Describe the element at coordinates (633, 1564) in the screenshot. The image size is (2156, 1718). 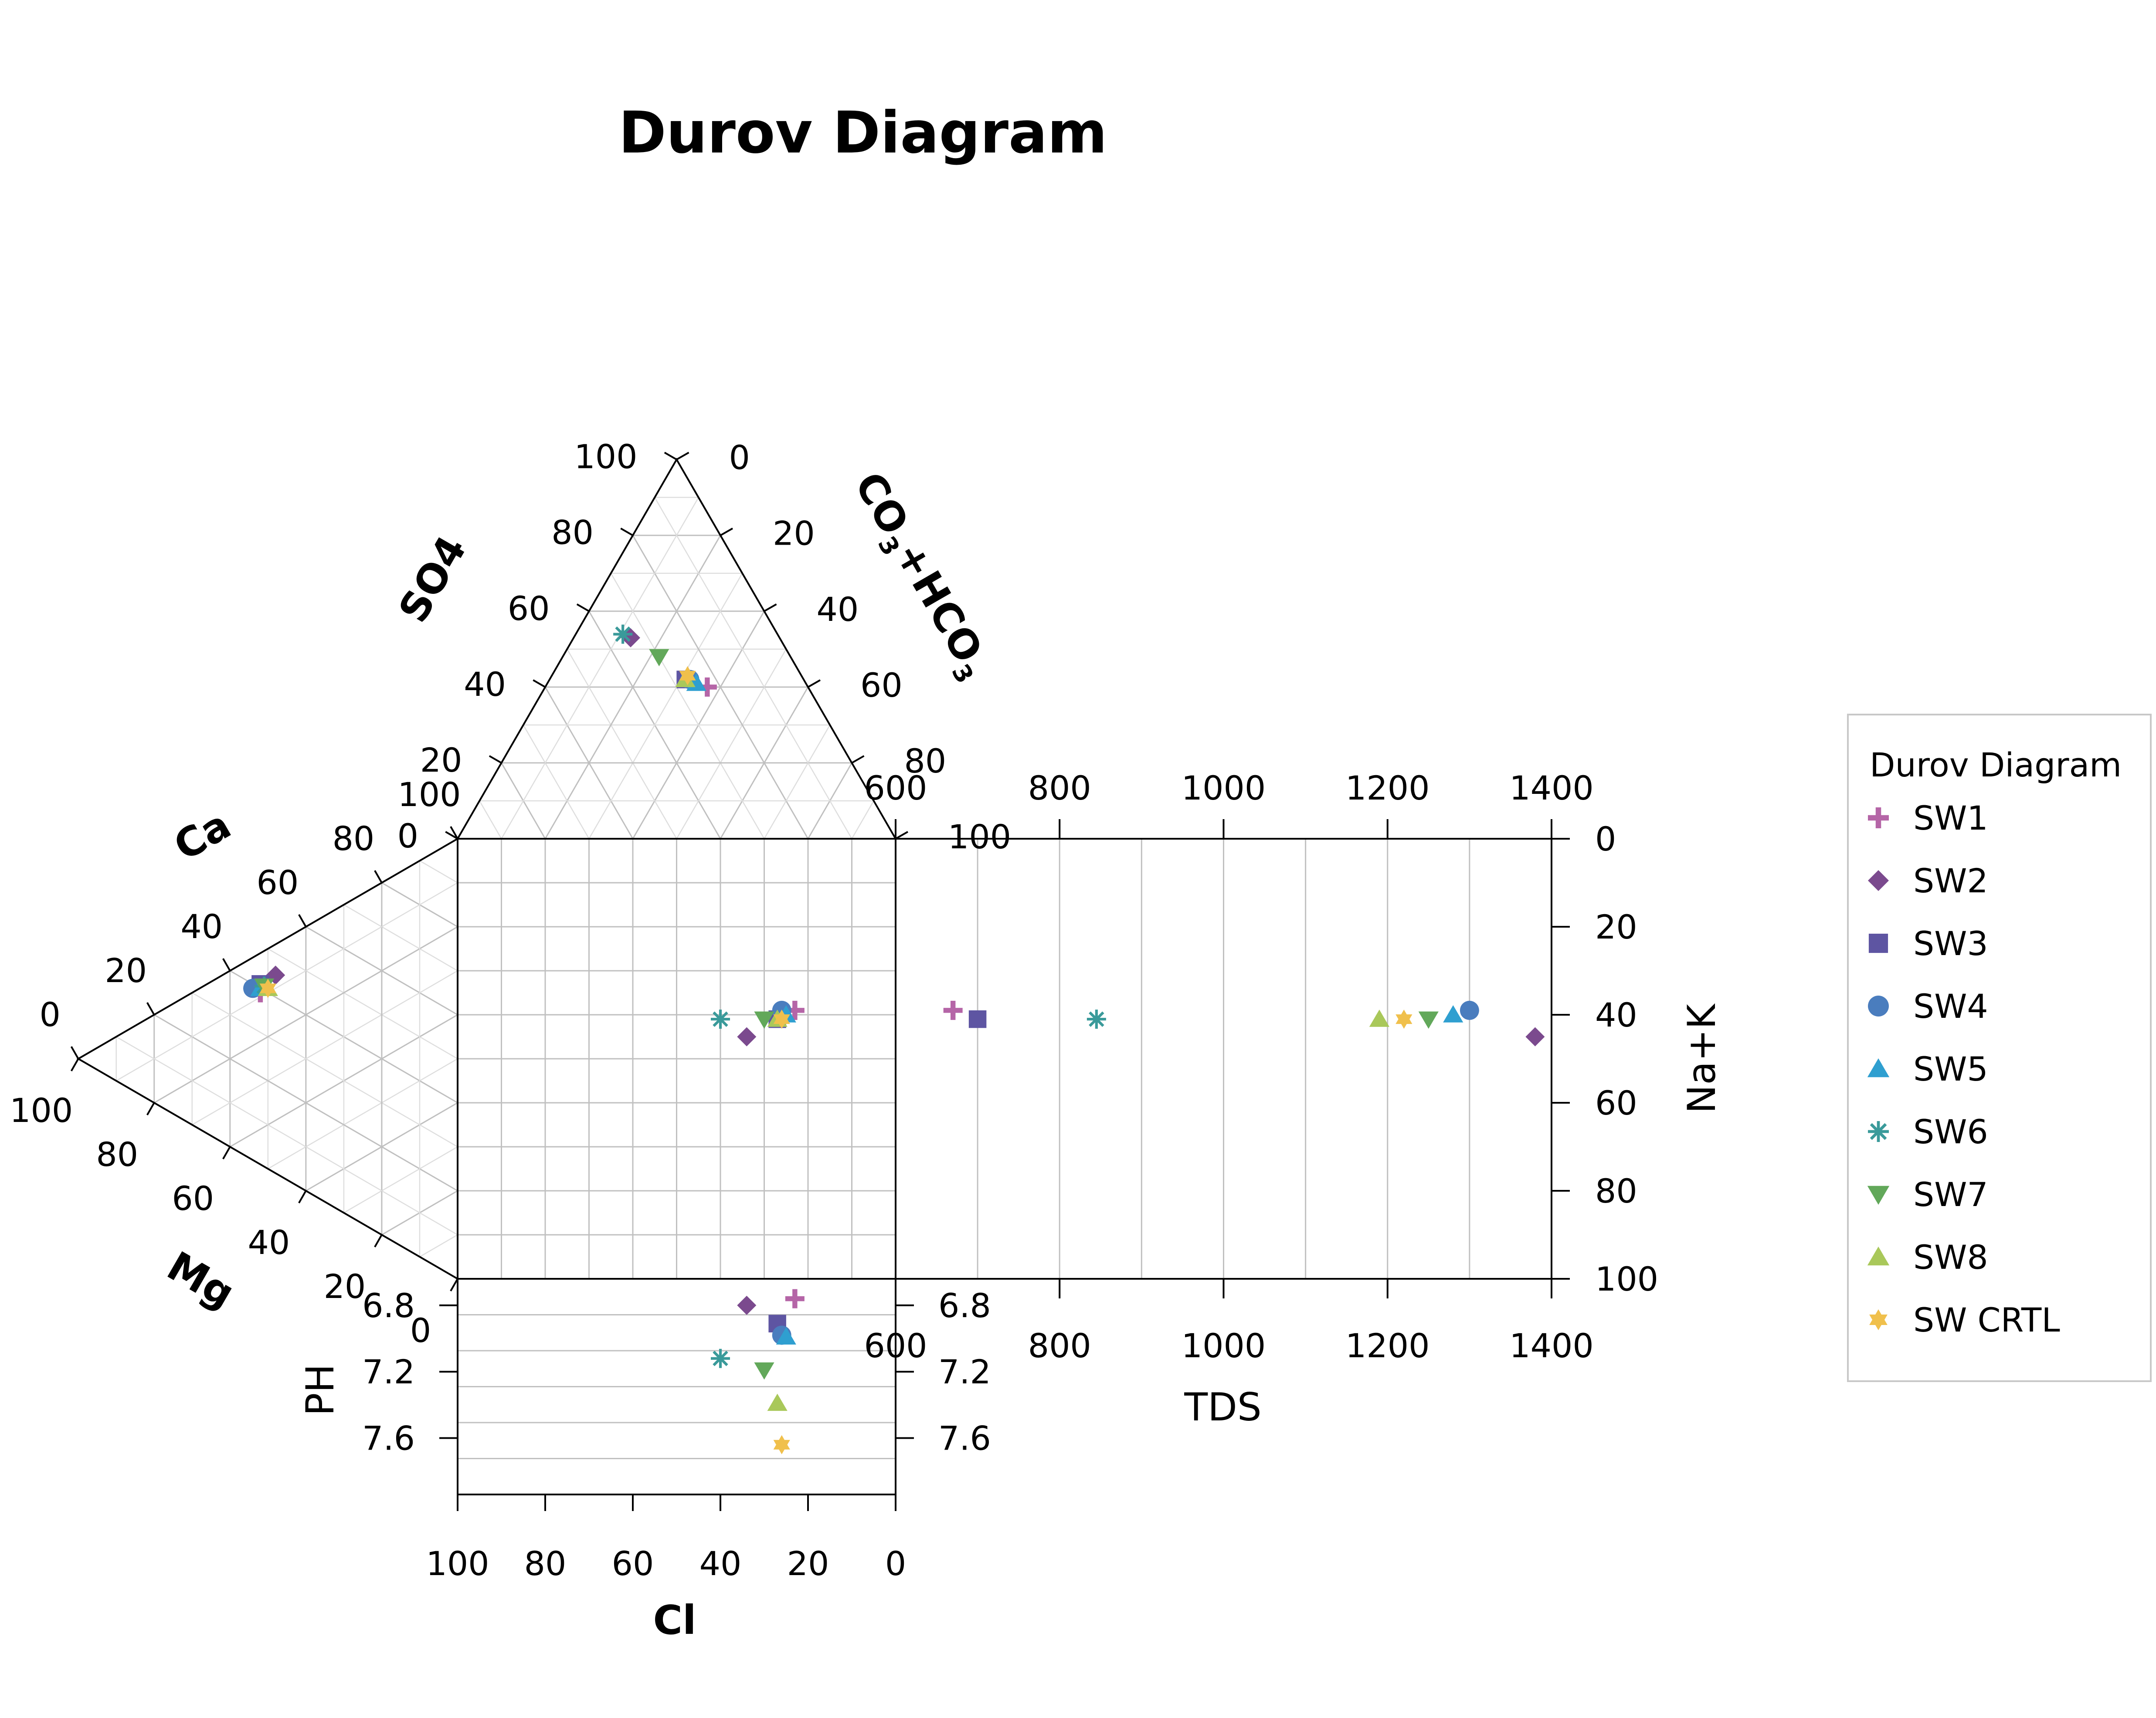
I see `cl-tick-label: 60` at that location.